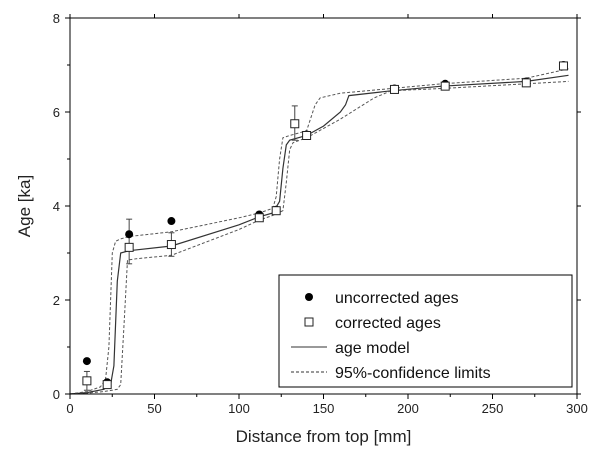  I want to click on x-tick-label: 0, so click(69, 408).